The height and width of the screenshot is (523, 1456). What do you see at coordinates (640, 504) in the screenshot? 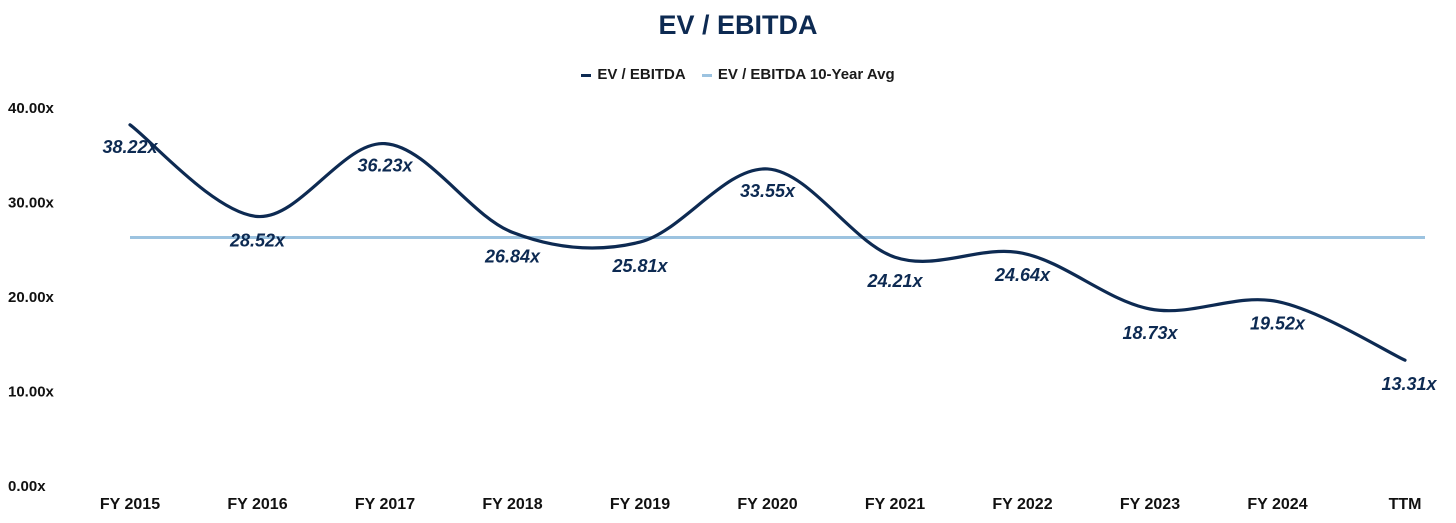
I see `x-tick-label: FY 2019` at bounding box center [640, 504].